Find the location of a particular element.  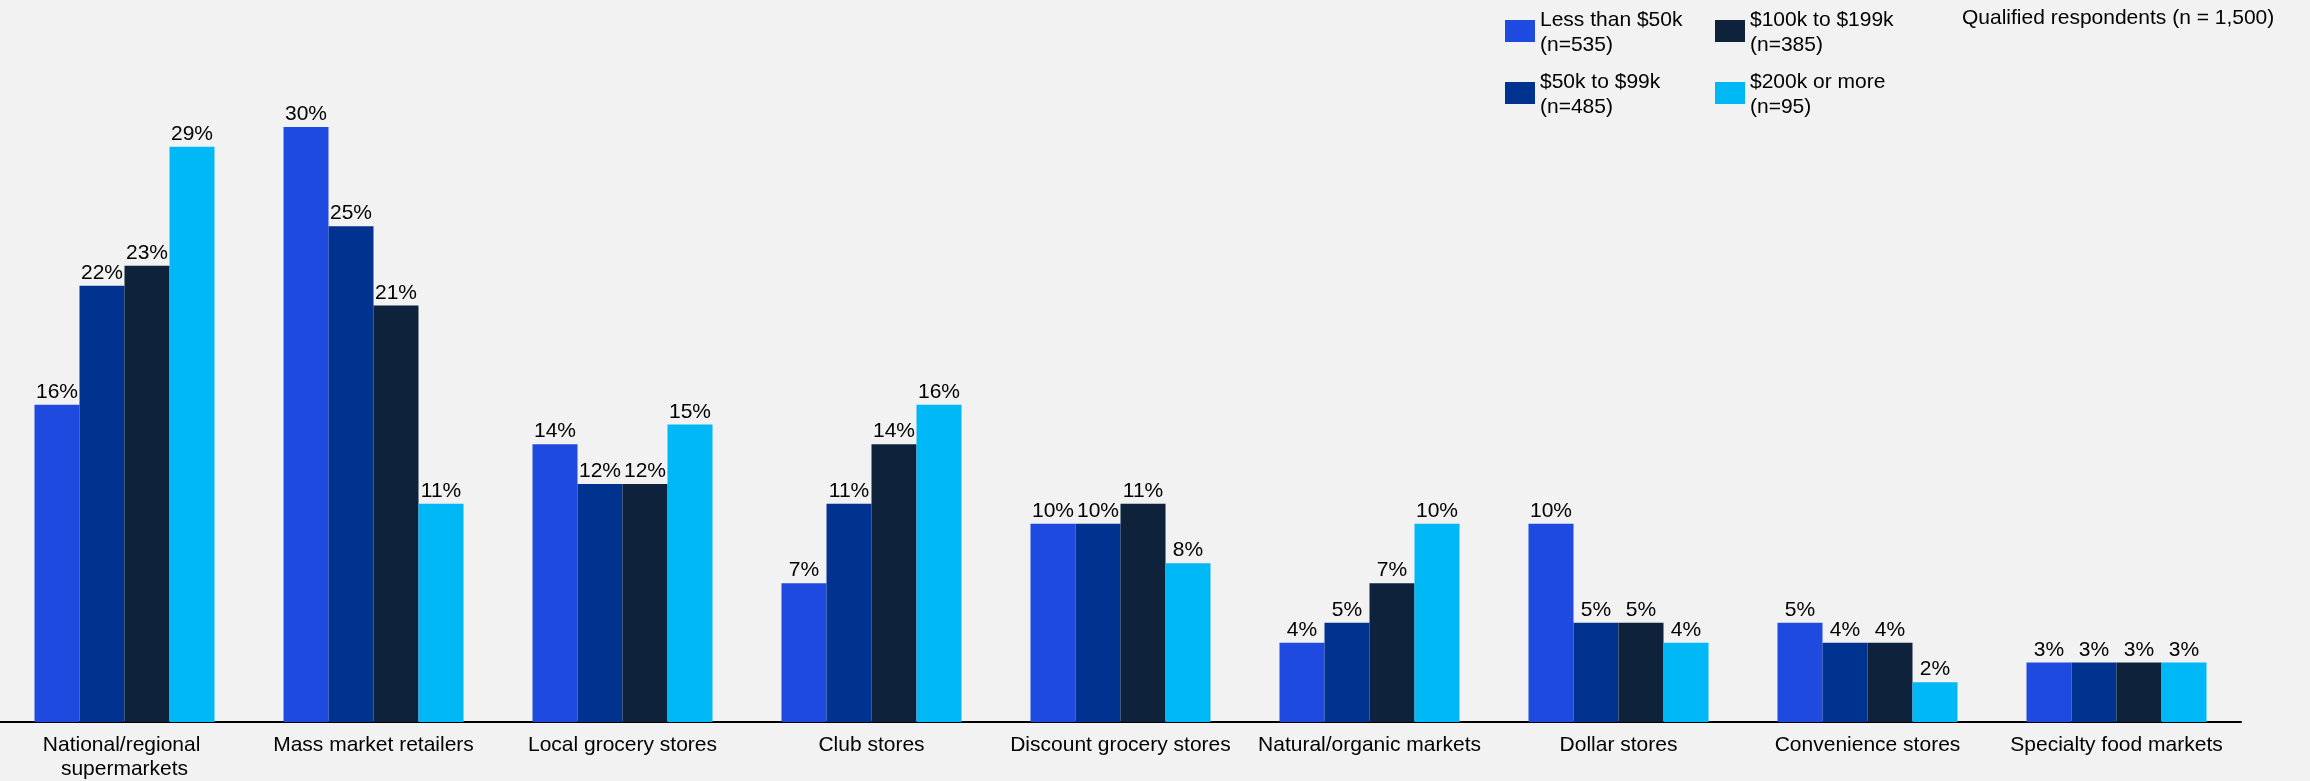

x-tick-label: Discount grocery stores is located at coordinates (1120, 743).